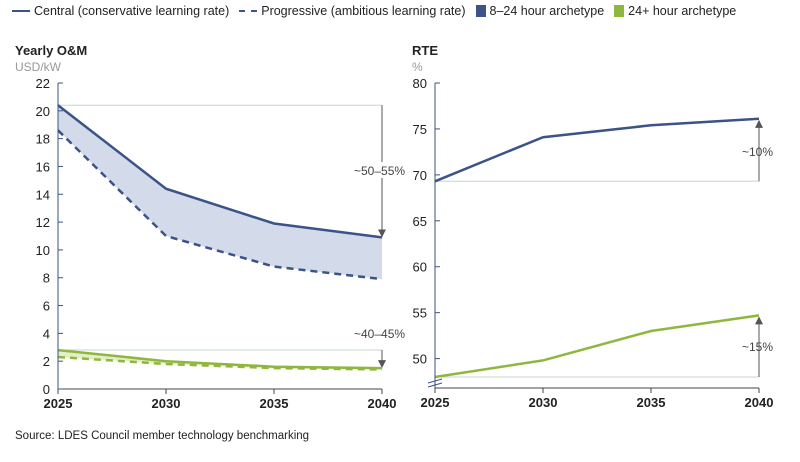 The width and height of the screenshot is (800, 462). What do you see at coordinates (379, 171) in the screenshot?
I see `annotation-blue-reduction: ~50–55%` at bounding box center [379, 171].